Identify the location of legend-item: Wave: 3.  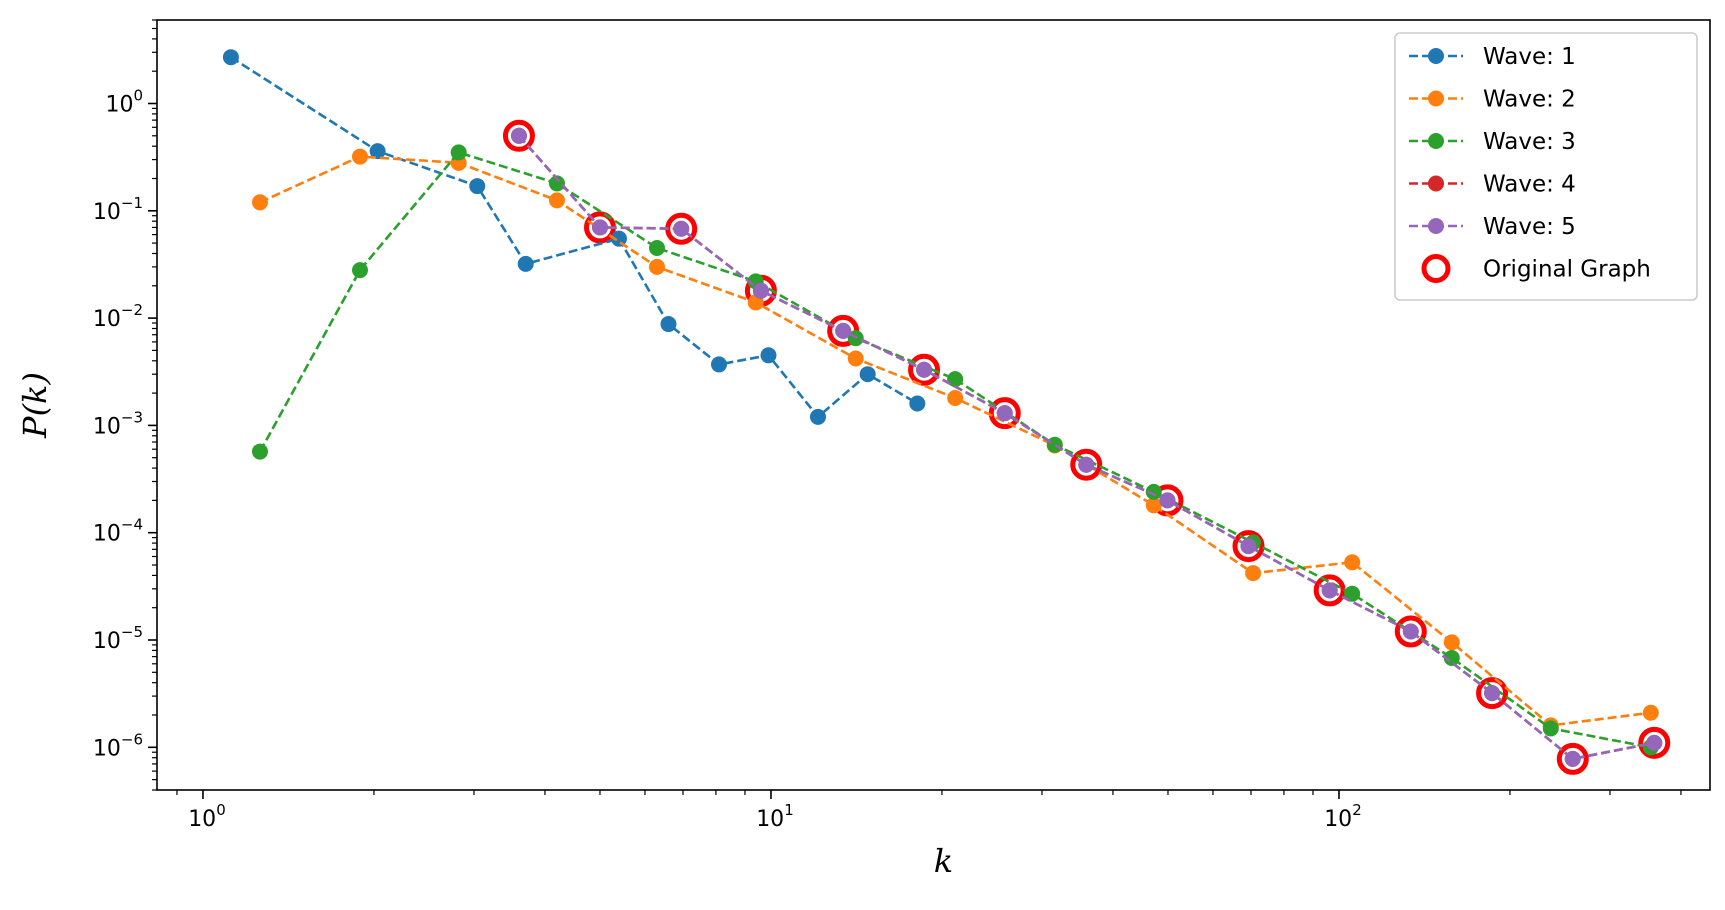
(1492, 142).